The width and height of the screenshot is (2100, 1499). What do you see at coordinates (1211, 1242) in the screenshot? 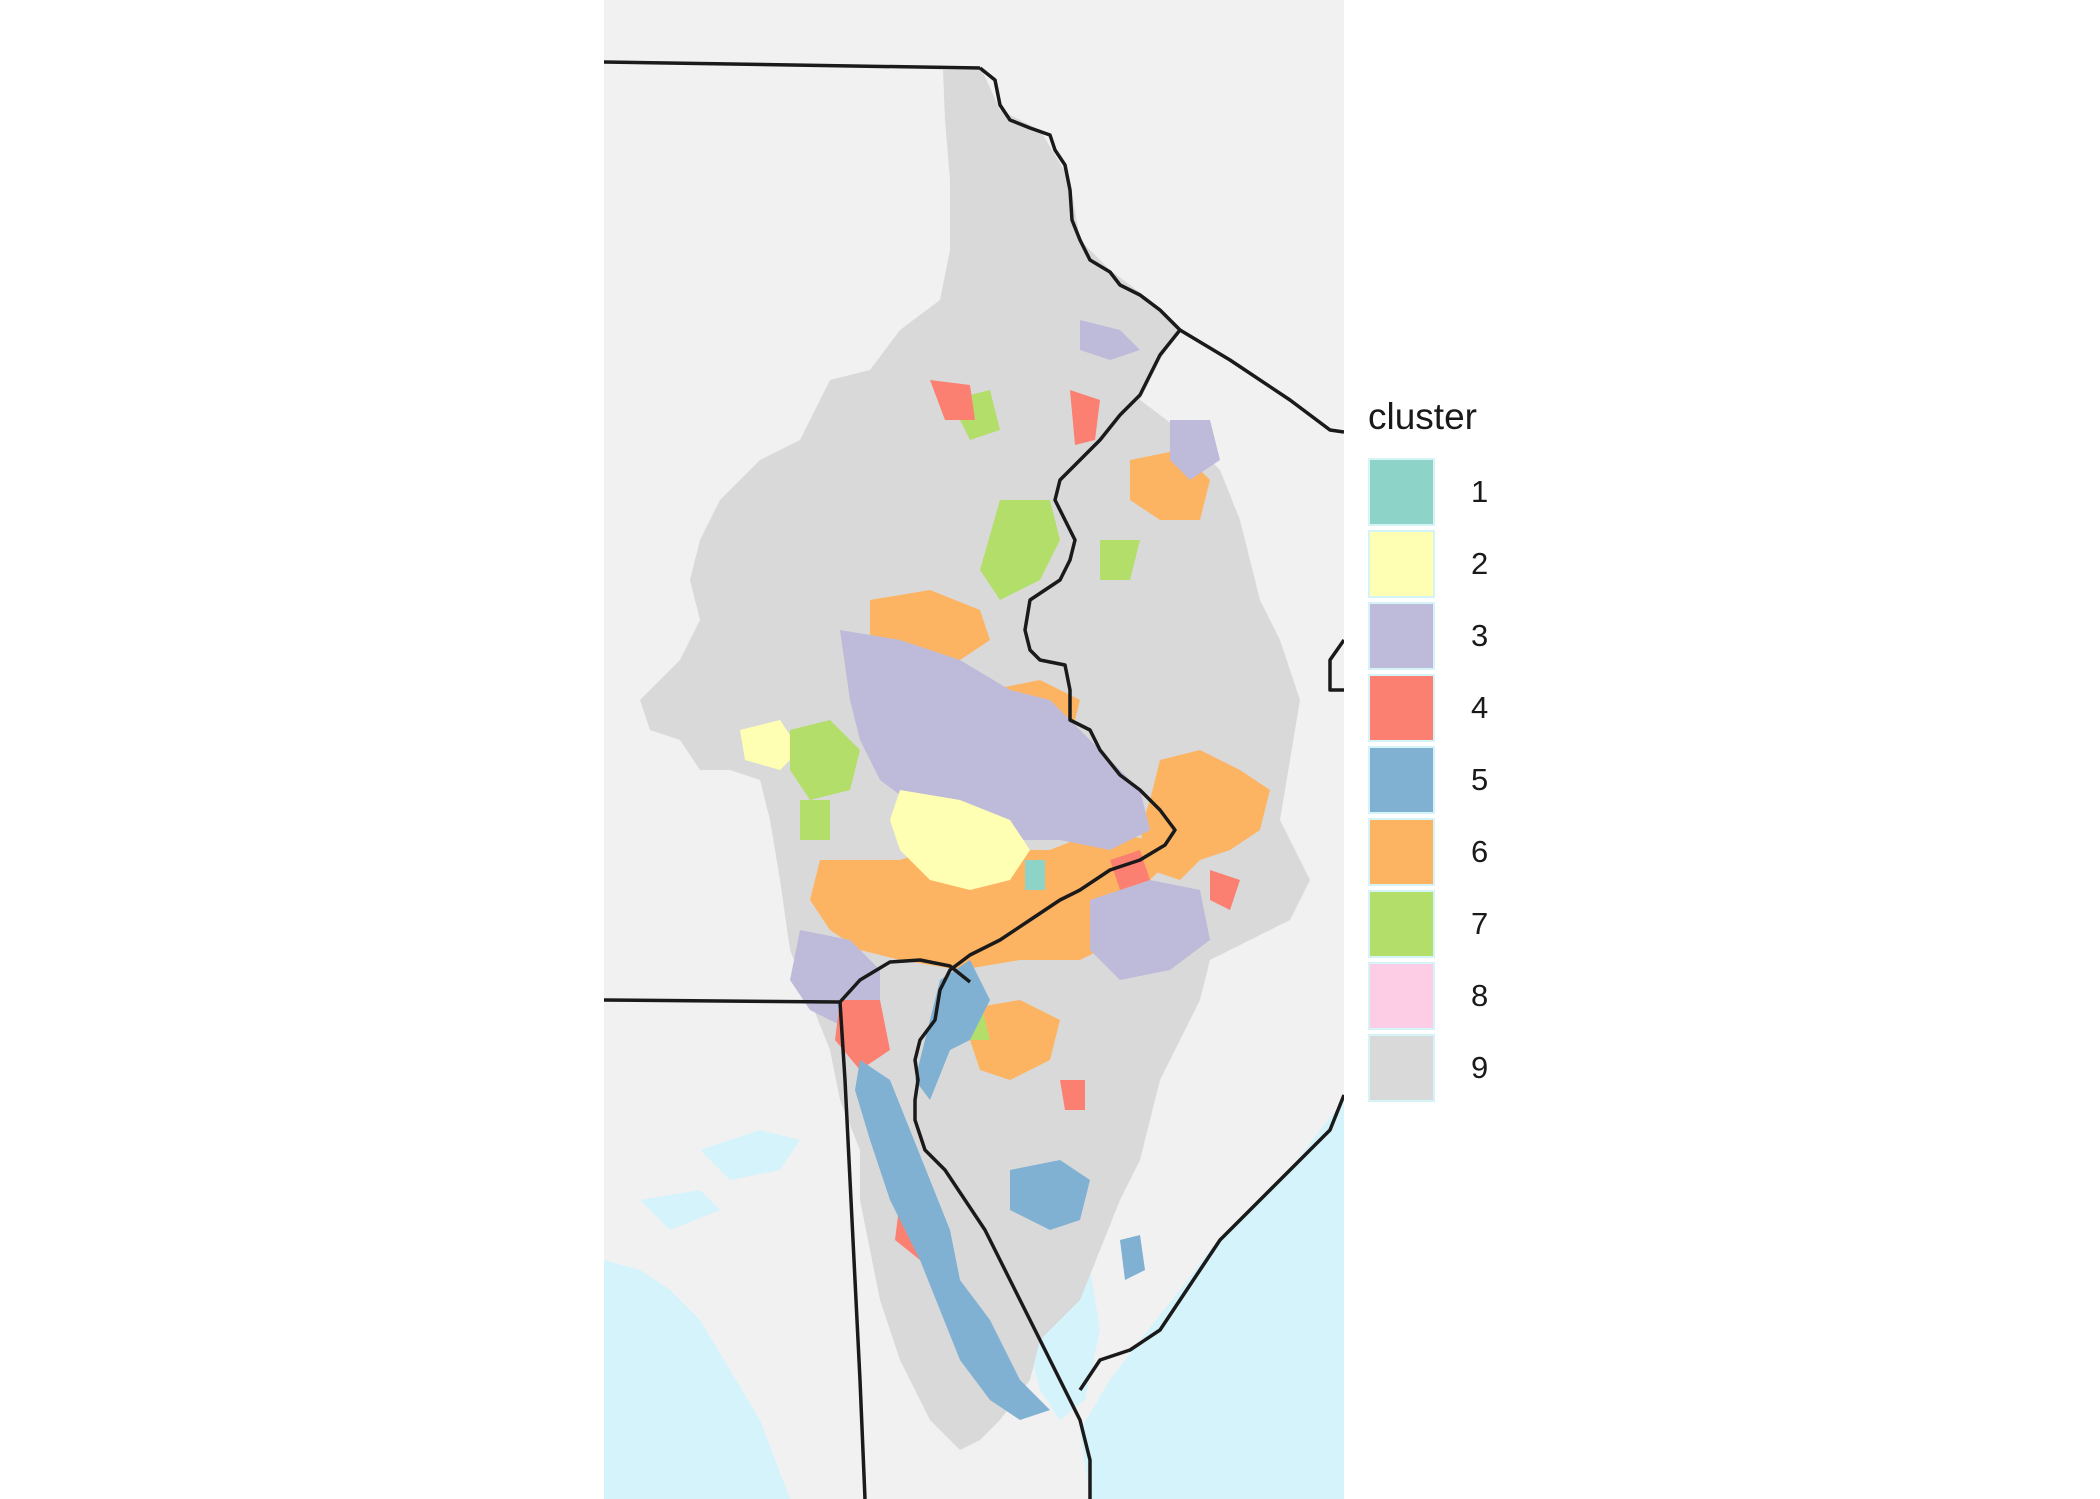
I see `nj-coast-boundary` at bounding box center [1211, 1242].